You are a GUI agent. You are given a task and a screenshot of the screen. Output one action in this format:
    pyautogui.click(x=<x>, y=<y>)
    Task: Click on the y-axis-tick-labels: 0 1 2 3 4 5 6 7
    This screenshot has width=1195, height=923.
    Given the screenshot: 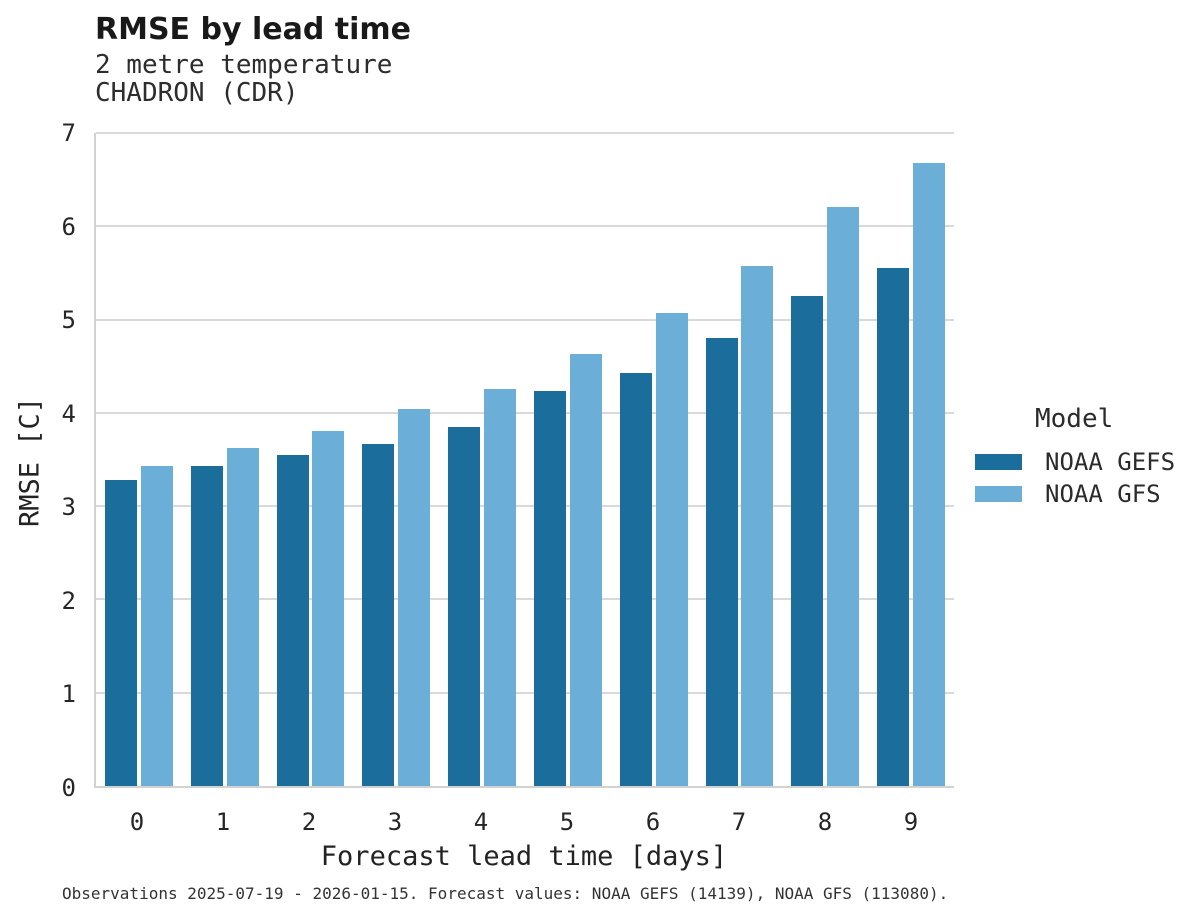 What is the action you would take?
    pyautogui.click(x=38, y=460)
    